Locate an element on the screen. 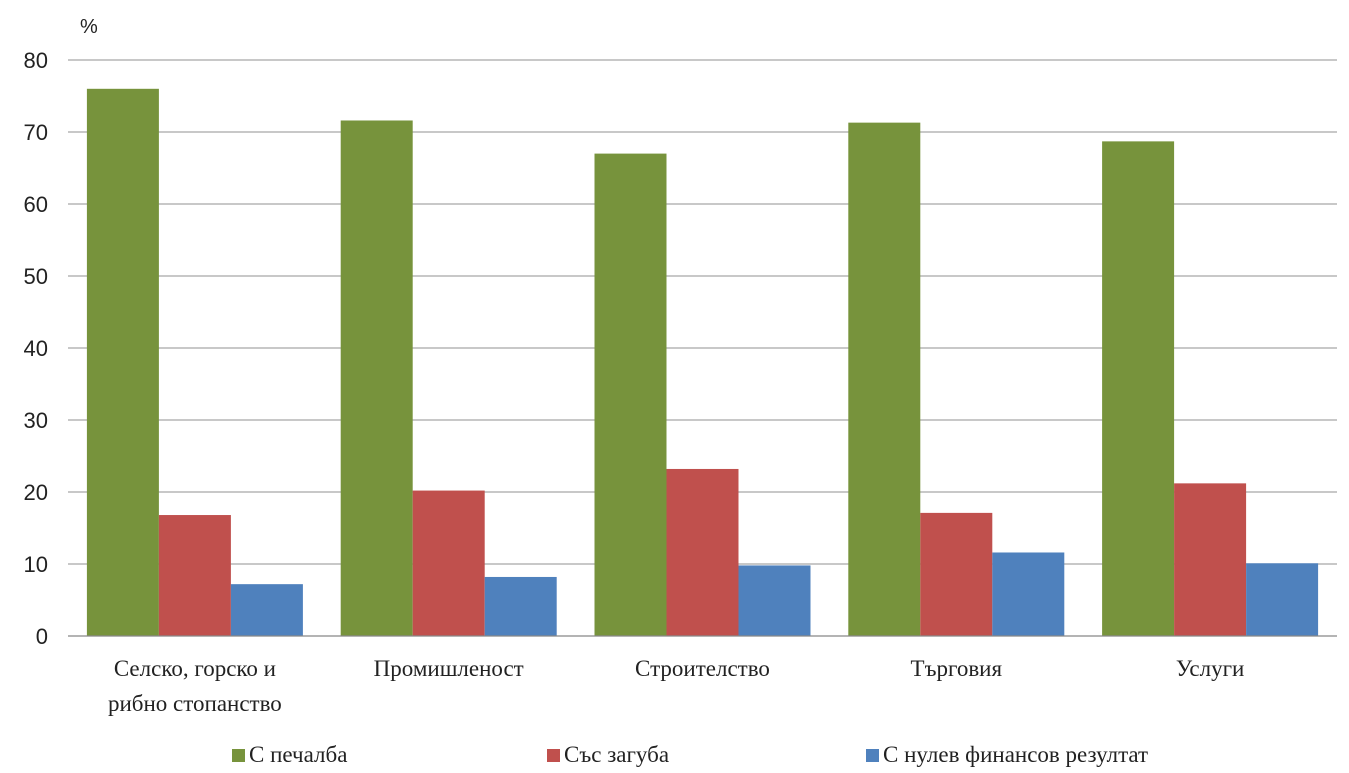 The width and height of the screenshot is (1349, 773). category-label: Строителство is located at coordinates (702, 668).